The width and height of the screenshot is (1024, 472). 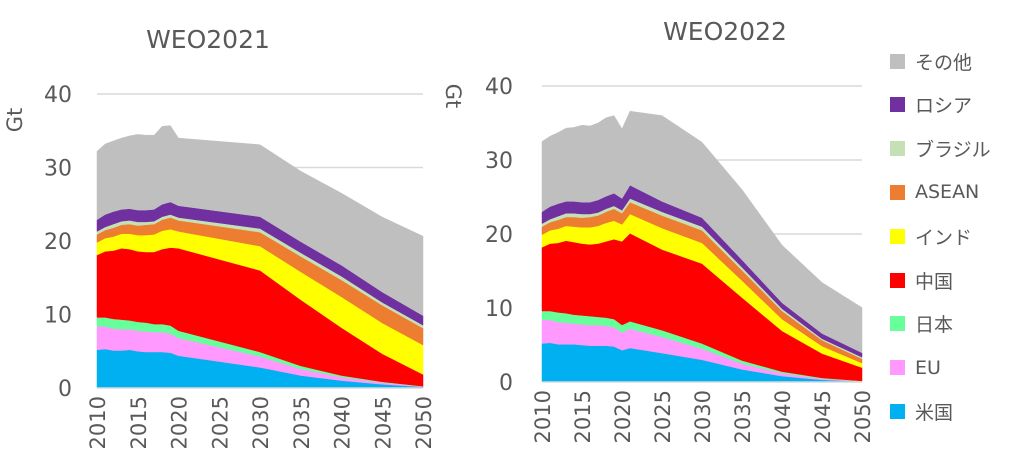 I want to click on legend-label: 日本, so click(x=934, y=325).